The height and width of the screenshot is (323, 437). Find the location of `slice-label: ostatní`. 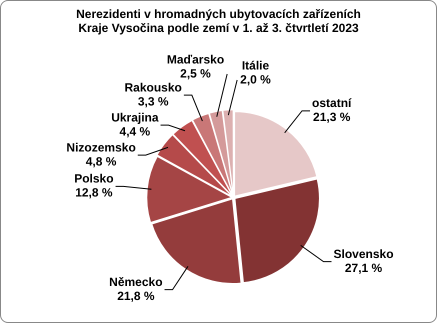

slice-label: ostatní is located at coordinates (332, 103).